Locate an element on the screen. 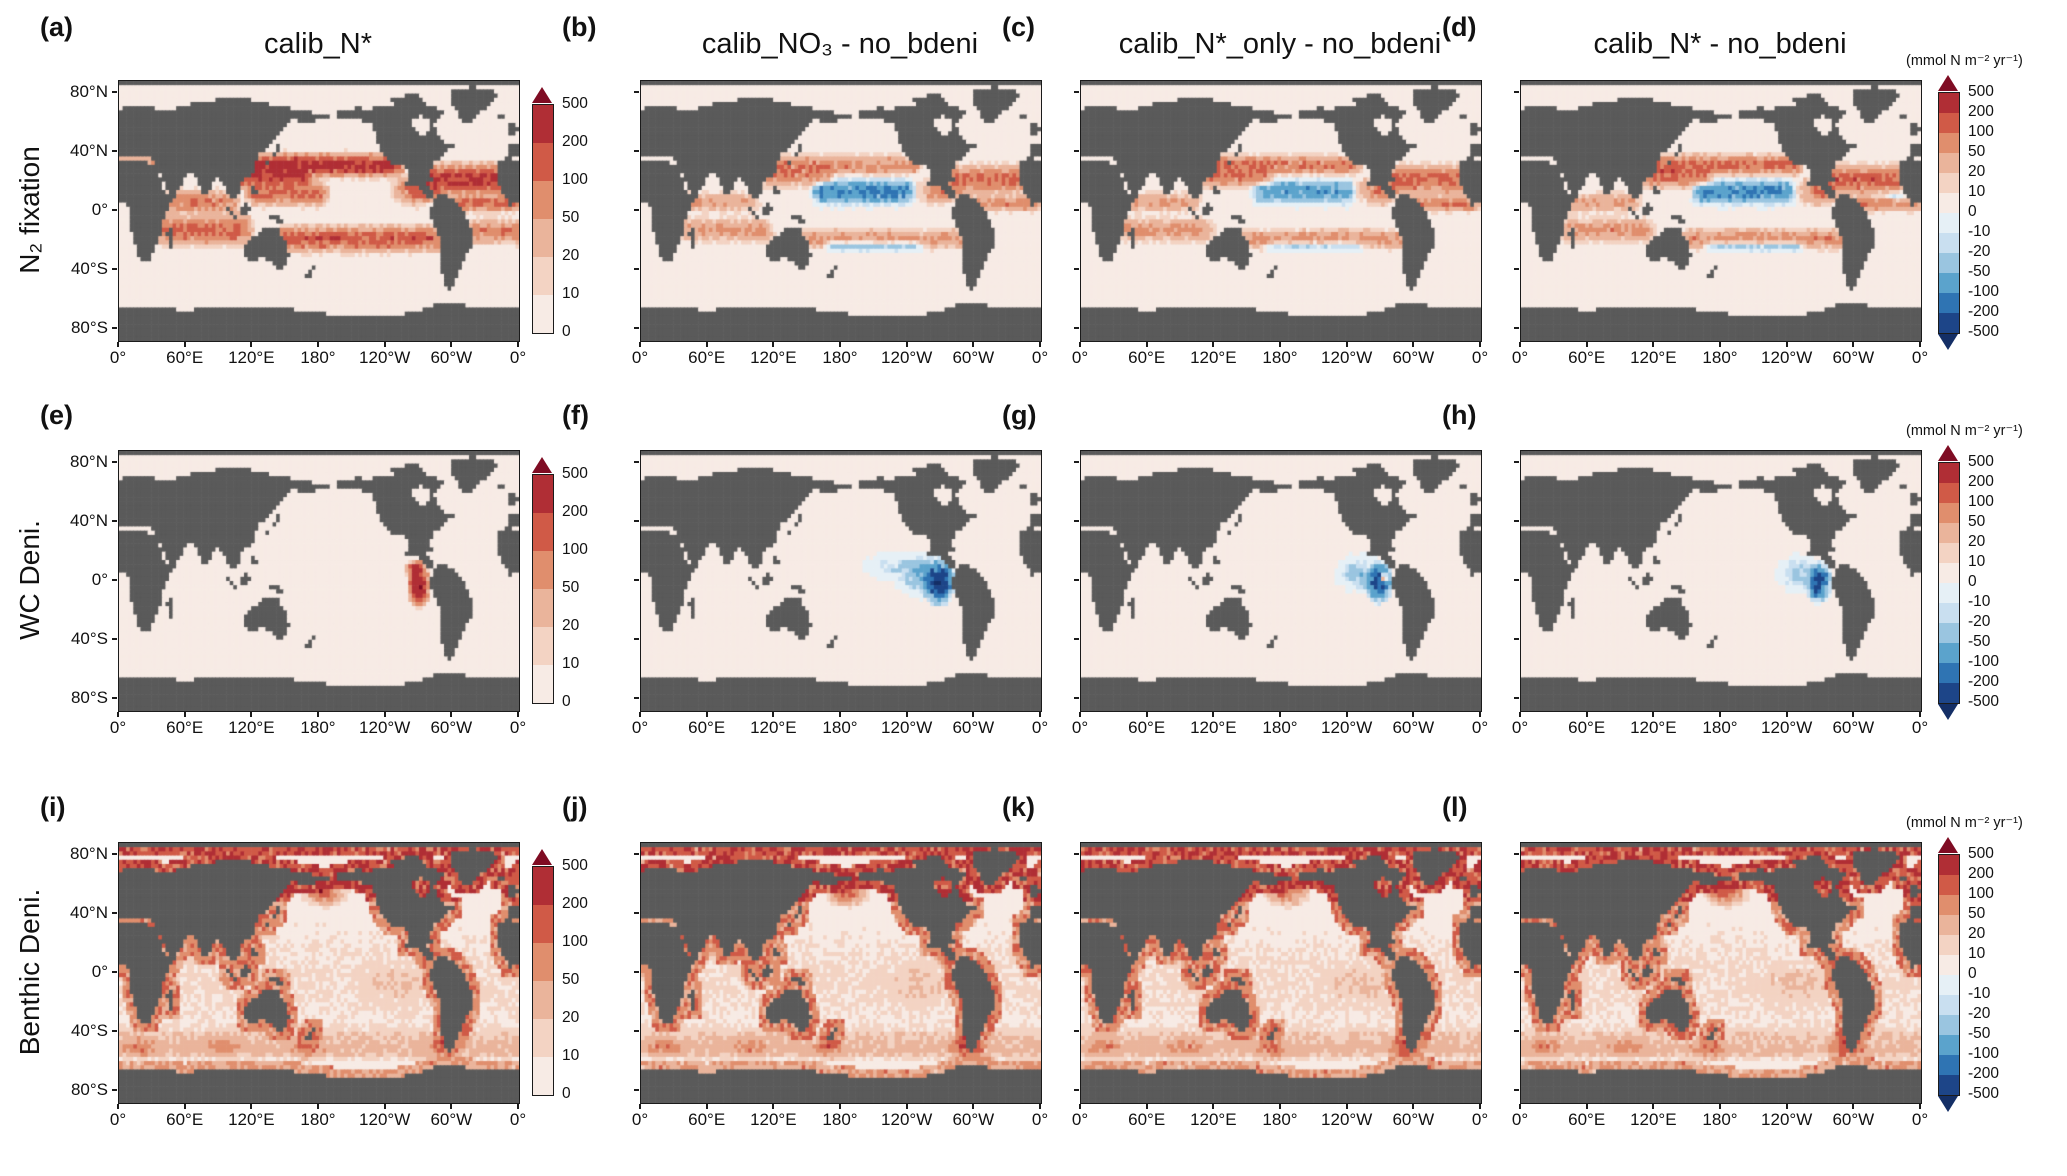 The width and height of the screenshot is (2067, 1176). y-tick-label: 40°N is located at coordinates (89, 150).